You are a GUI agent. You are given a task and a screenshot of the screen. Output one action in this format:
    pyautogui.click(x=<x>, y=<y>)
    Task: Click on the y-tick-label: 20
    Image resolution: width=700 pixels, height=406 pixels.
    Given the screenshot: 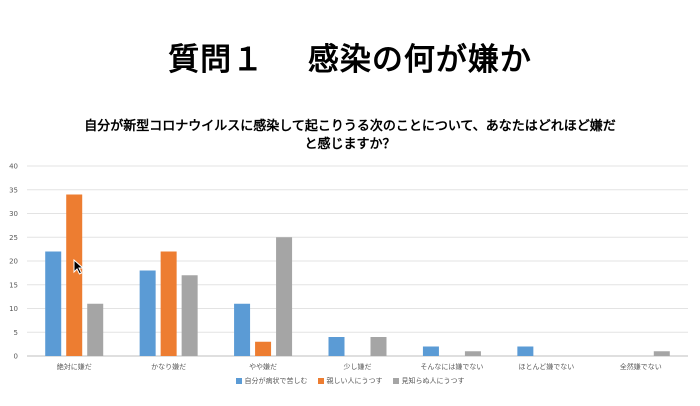 What is the action you would take?
    pyautogui.click(x=13, y=262)
    